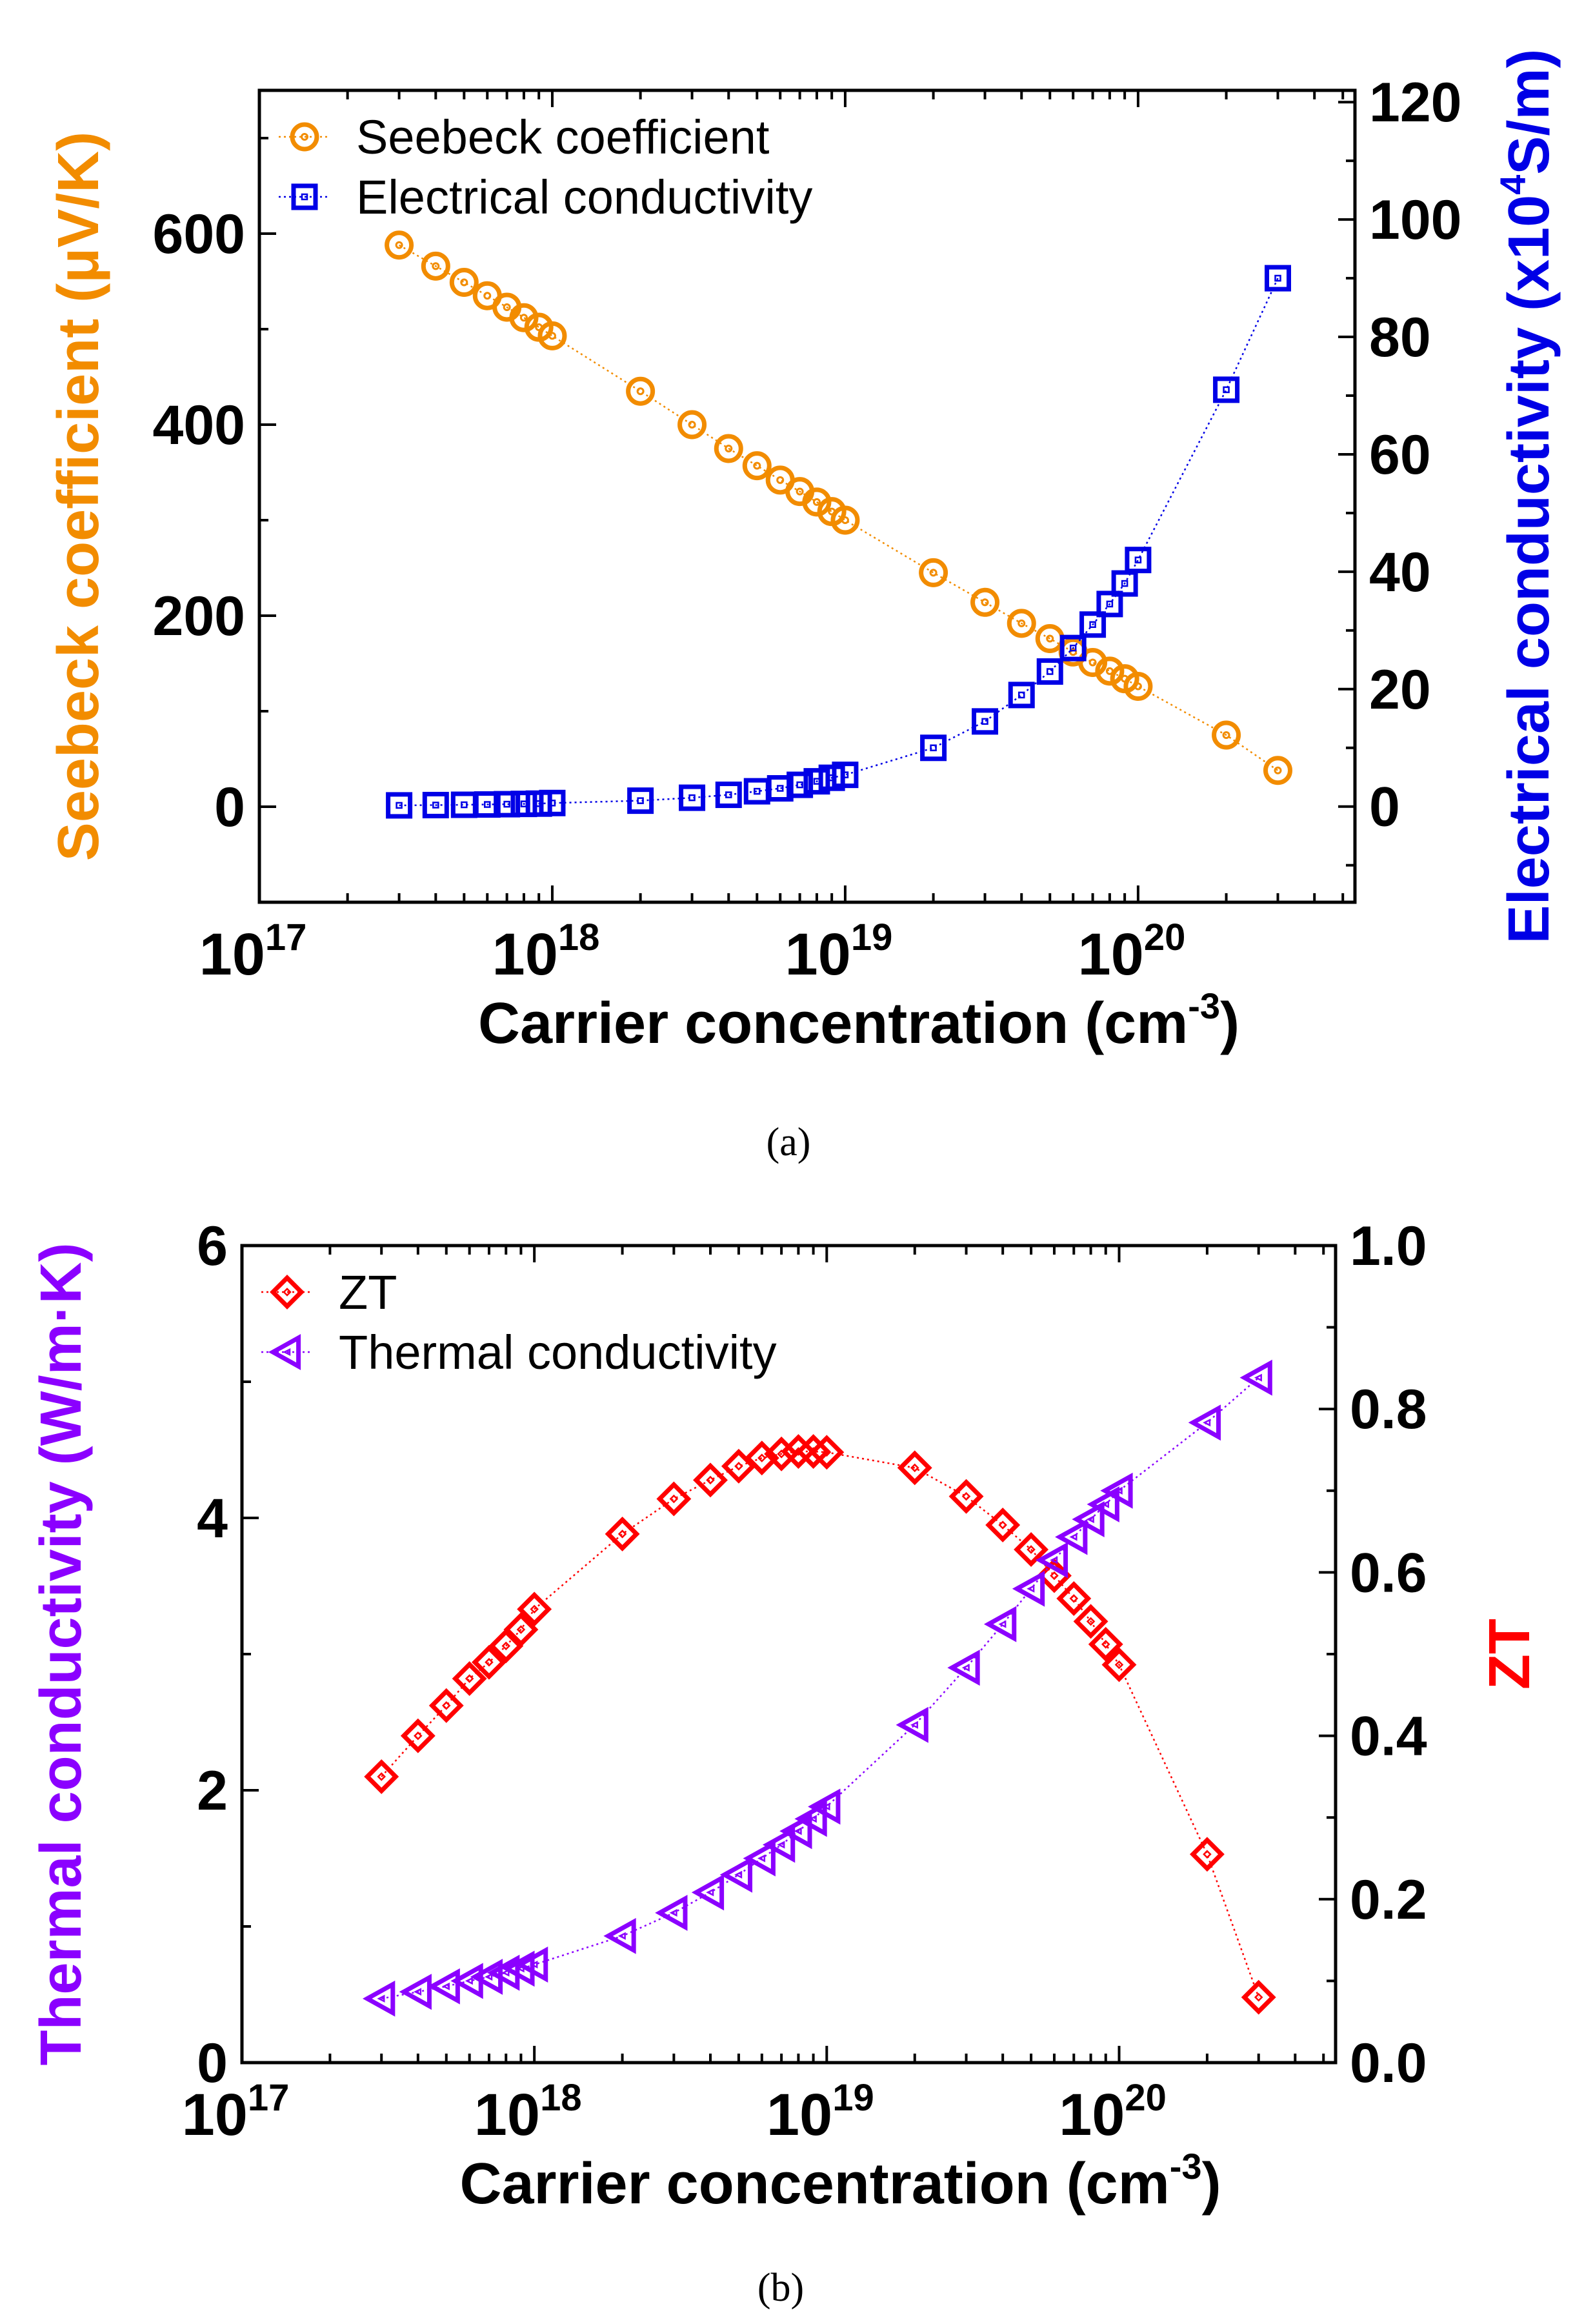 This screenshot has height=2324, width=1584. What do you see at coordinates (789, 1142) in the screenshot?
I see `caption-a: (a)` at bounding box center [789, 1142].